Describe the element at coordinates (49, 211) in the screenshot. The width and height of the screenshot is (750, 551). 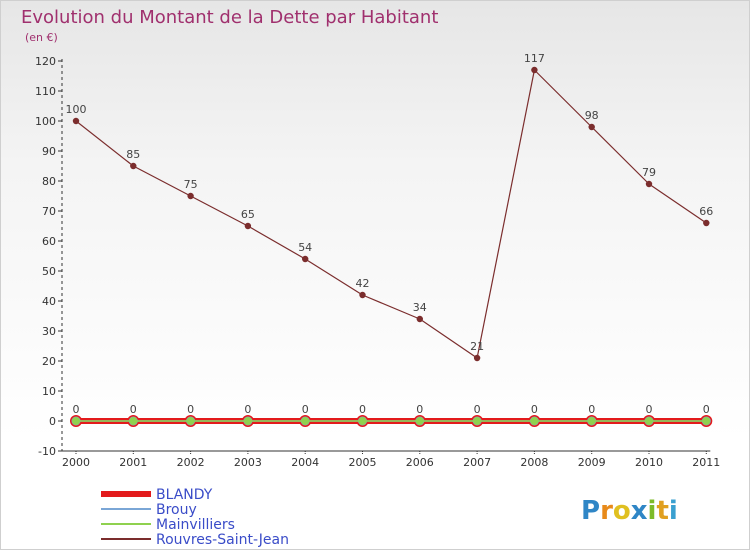
I see `y-tick-label: 70` at that location.